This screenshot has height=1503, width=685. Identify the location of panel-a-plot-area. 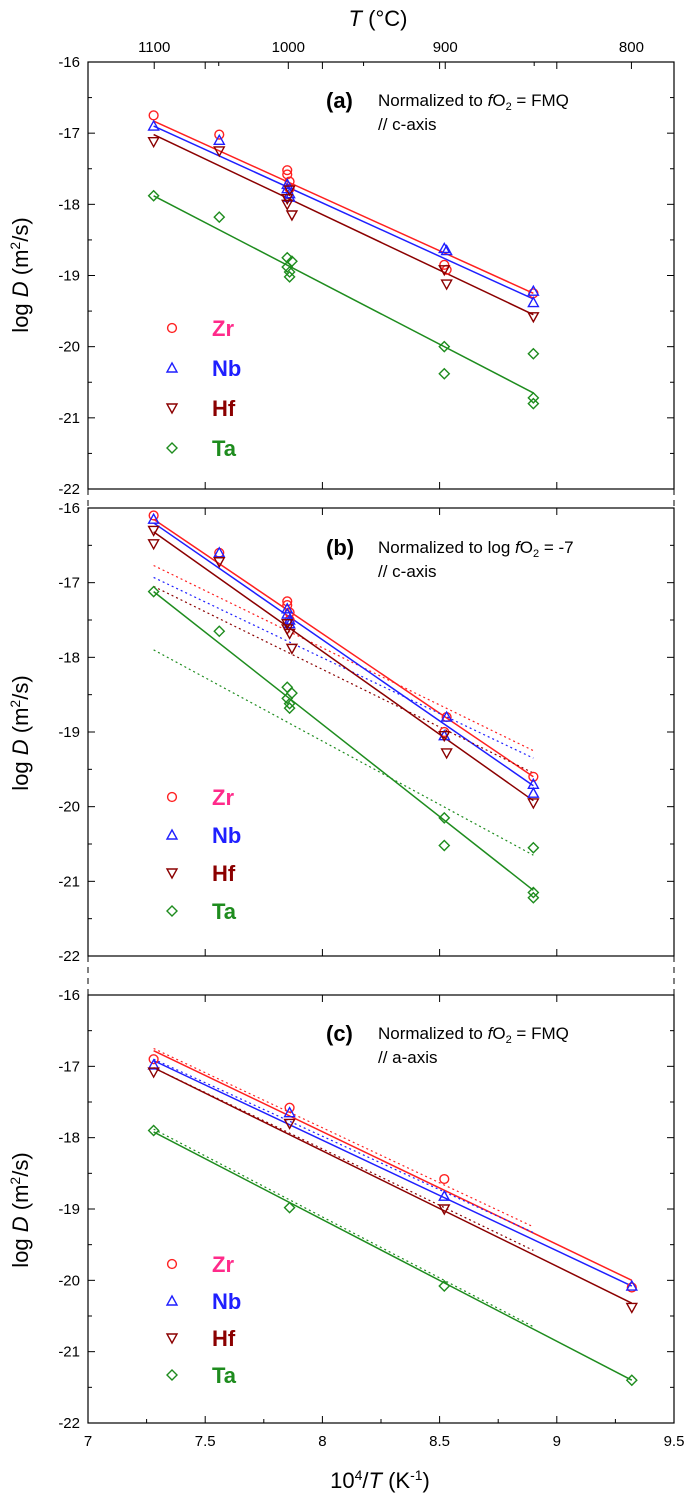
(343, 260).